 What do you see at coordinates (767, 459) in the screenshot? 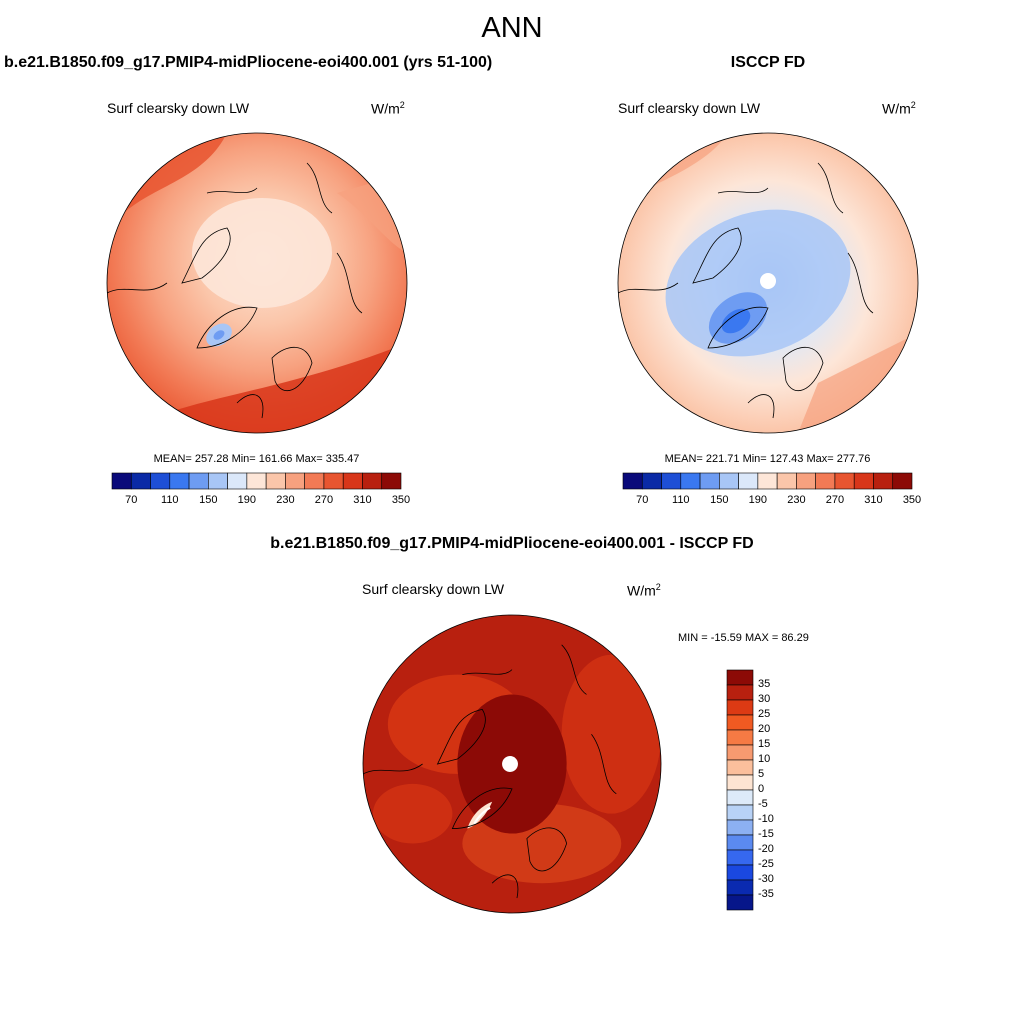
I see `panel2-stats: MEAN= 221.71 Min= 127.43 Max= 277.76` at bounding box center [767, 459].